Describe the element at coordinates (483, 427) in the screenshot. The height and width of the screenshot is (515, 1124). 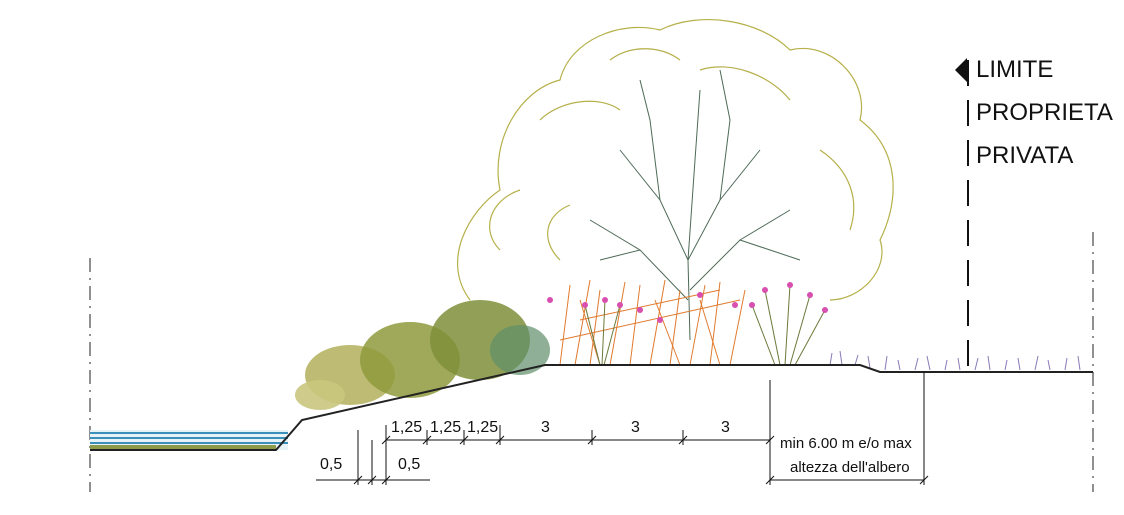
I see `dim-label-3: 1,25` at that location.